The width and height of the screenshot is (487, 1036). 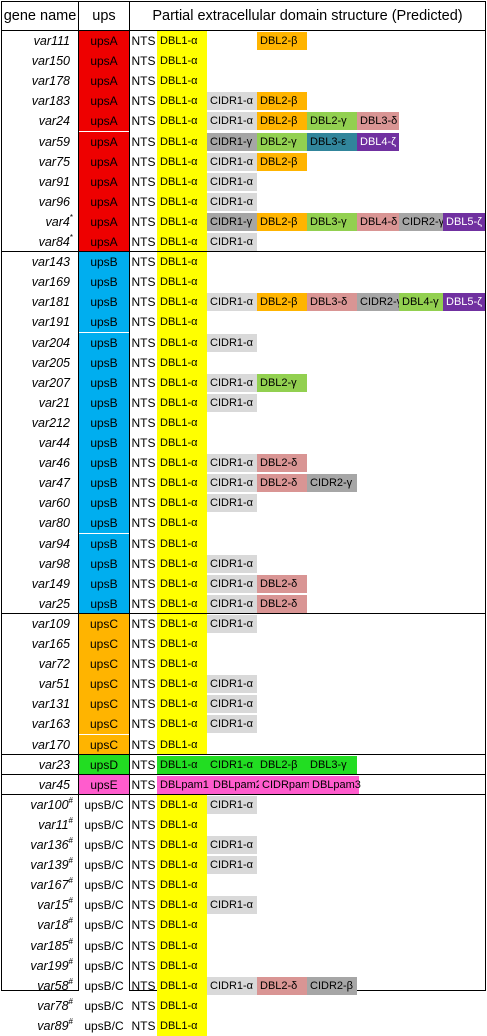 I want to click on gene-name: var183, so click(x=50, y=101).